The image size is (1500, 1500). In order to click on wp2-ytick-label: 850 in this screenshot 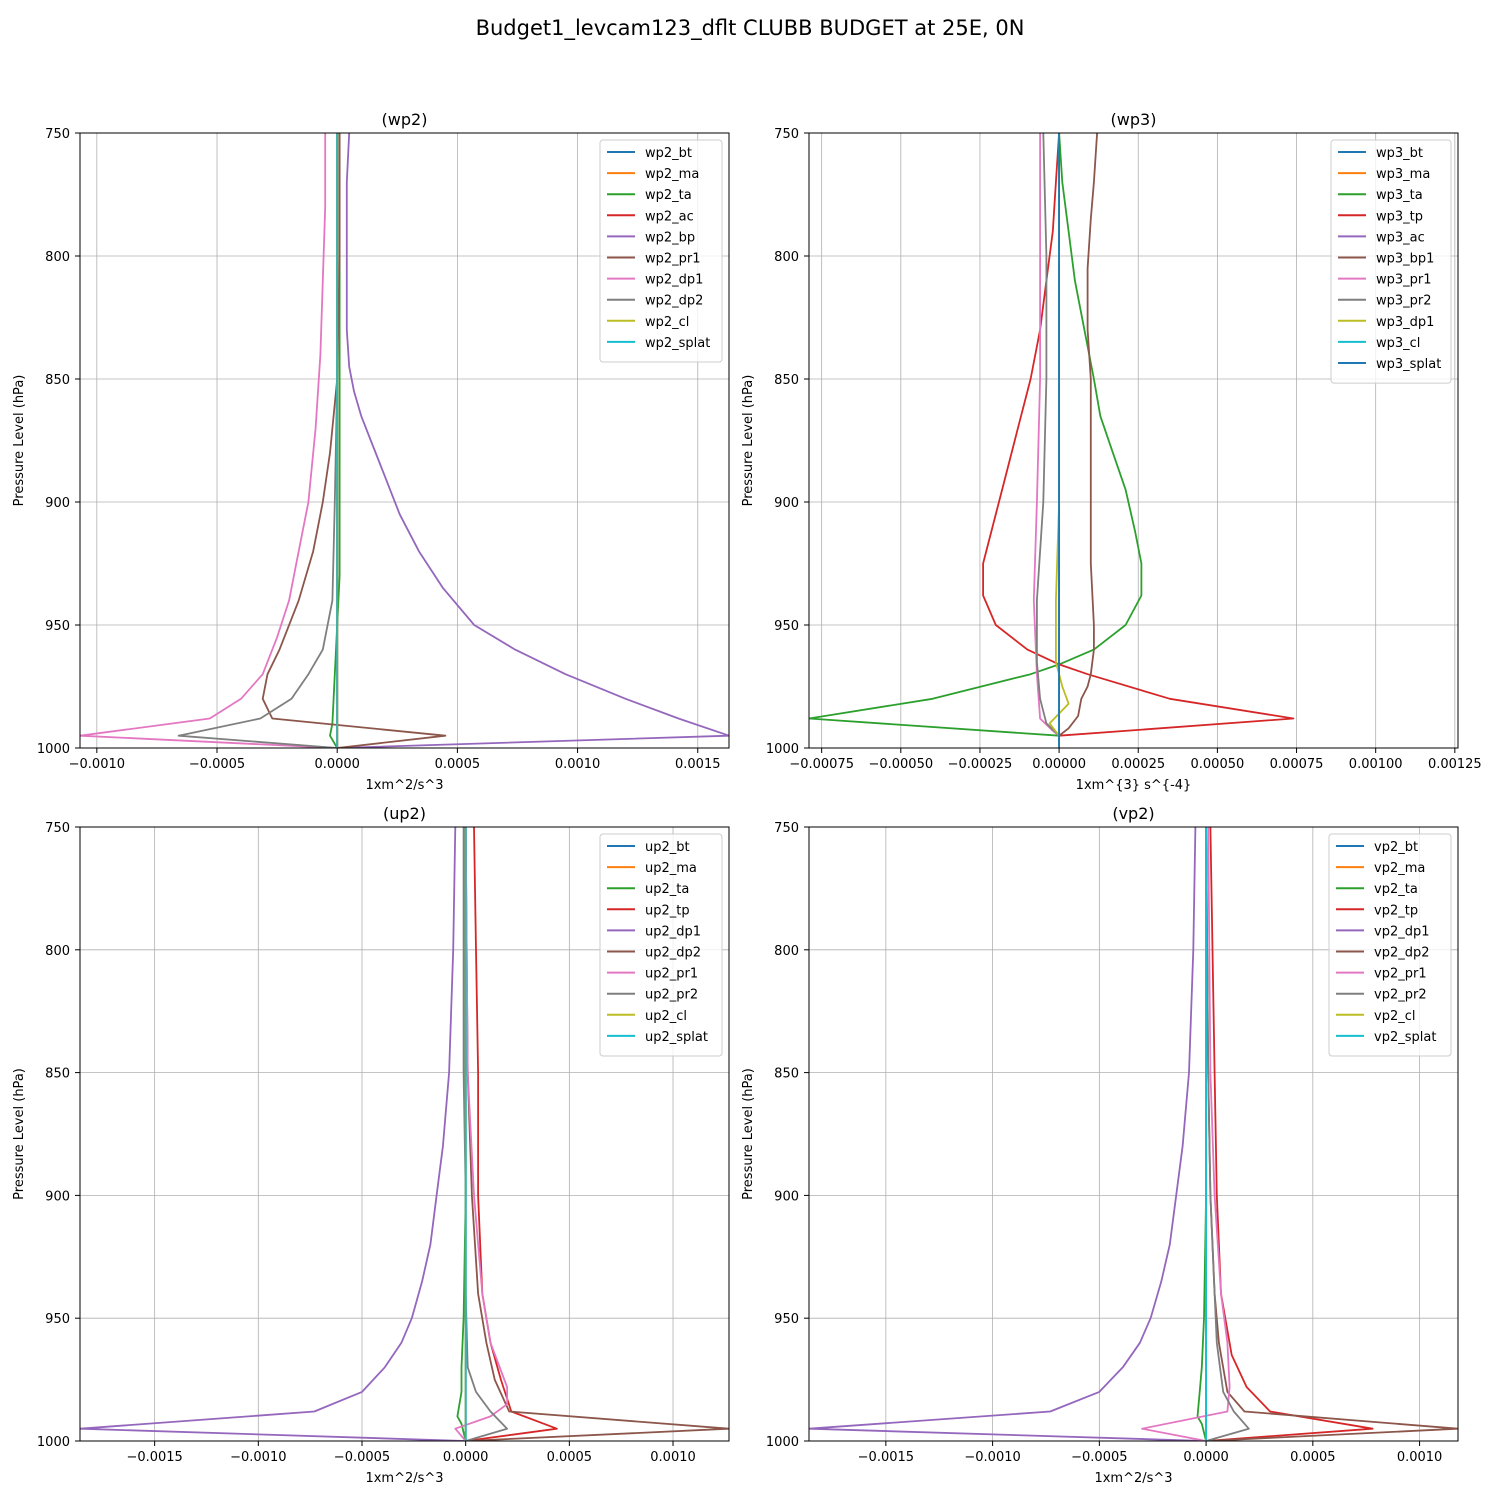, I will do `click(57, 380)`.